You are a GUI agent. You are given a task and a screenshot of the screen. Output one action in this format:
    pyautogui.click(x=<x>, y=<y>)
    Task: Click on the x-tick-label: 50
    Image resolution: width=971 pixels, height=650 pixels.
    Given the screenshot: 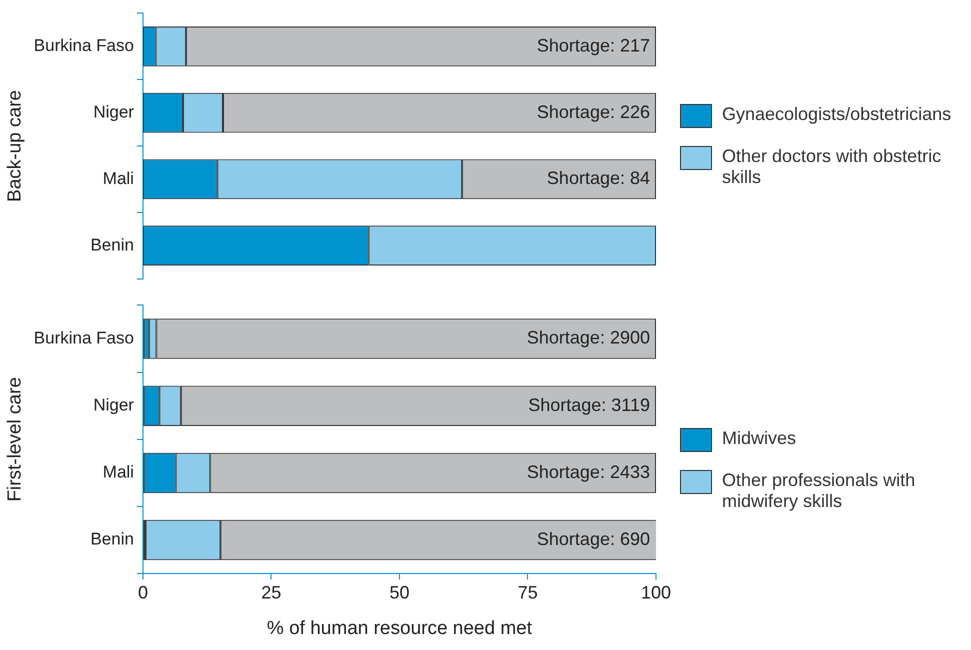 What is the action you would take?
    pyautogui.click(x=399, y=592)
    